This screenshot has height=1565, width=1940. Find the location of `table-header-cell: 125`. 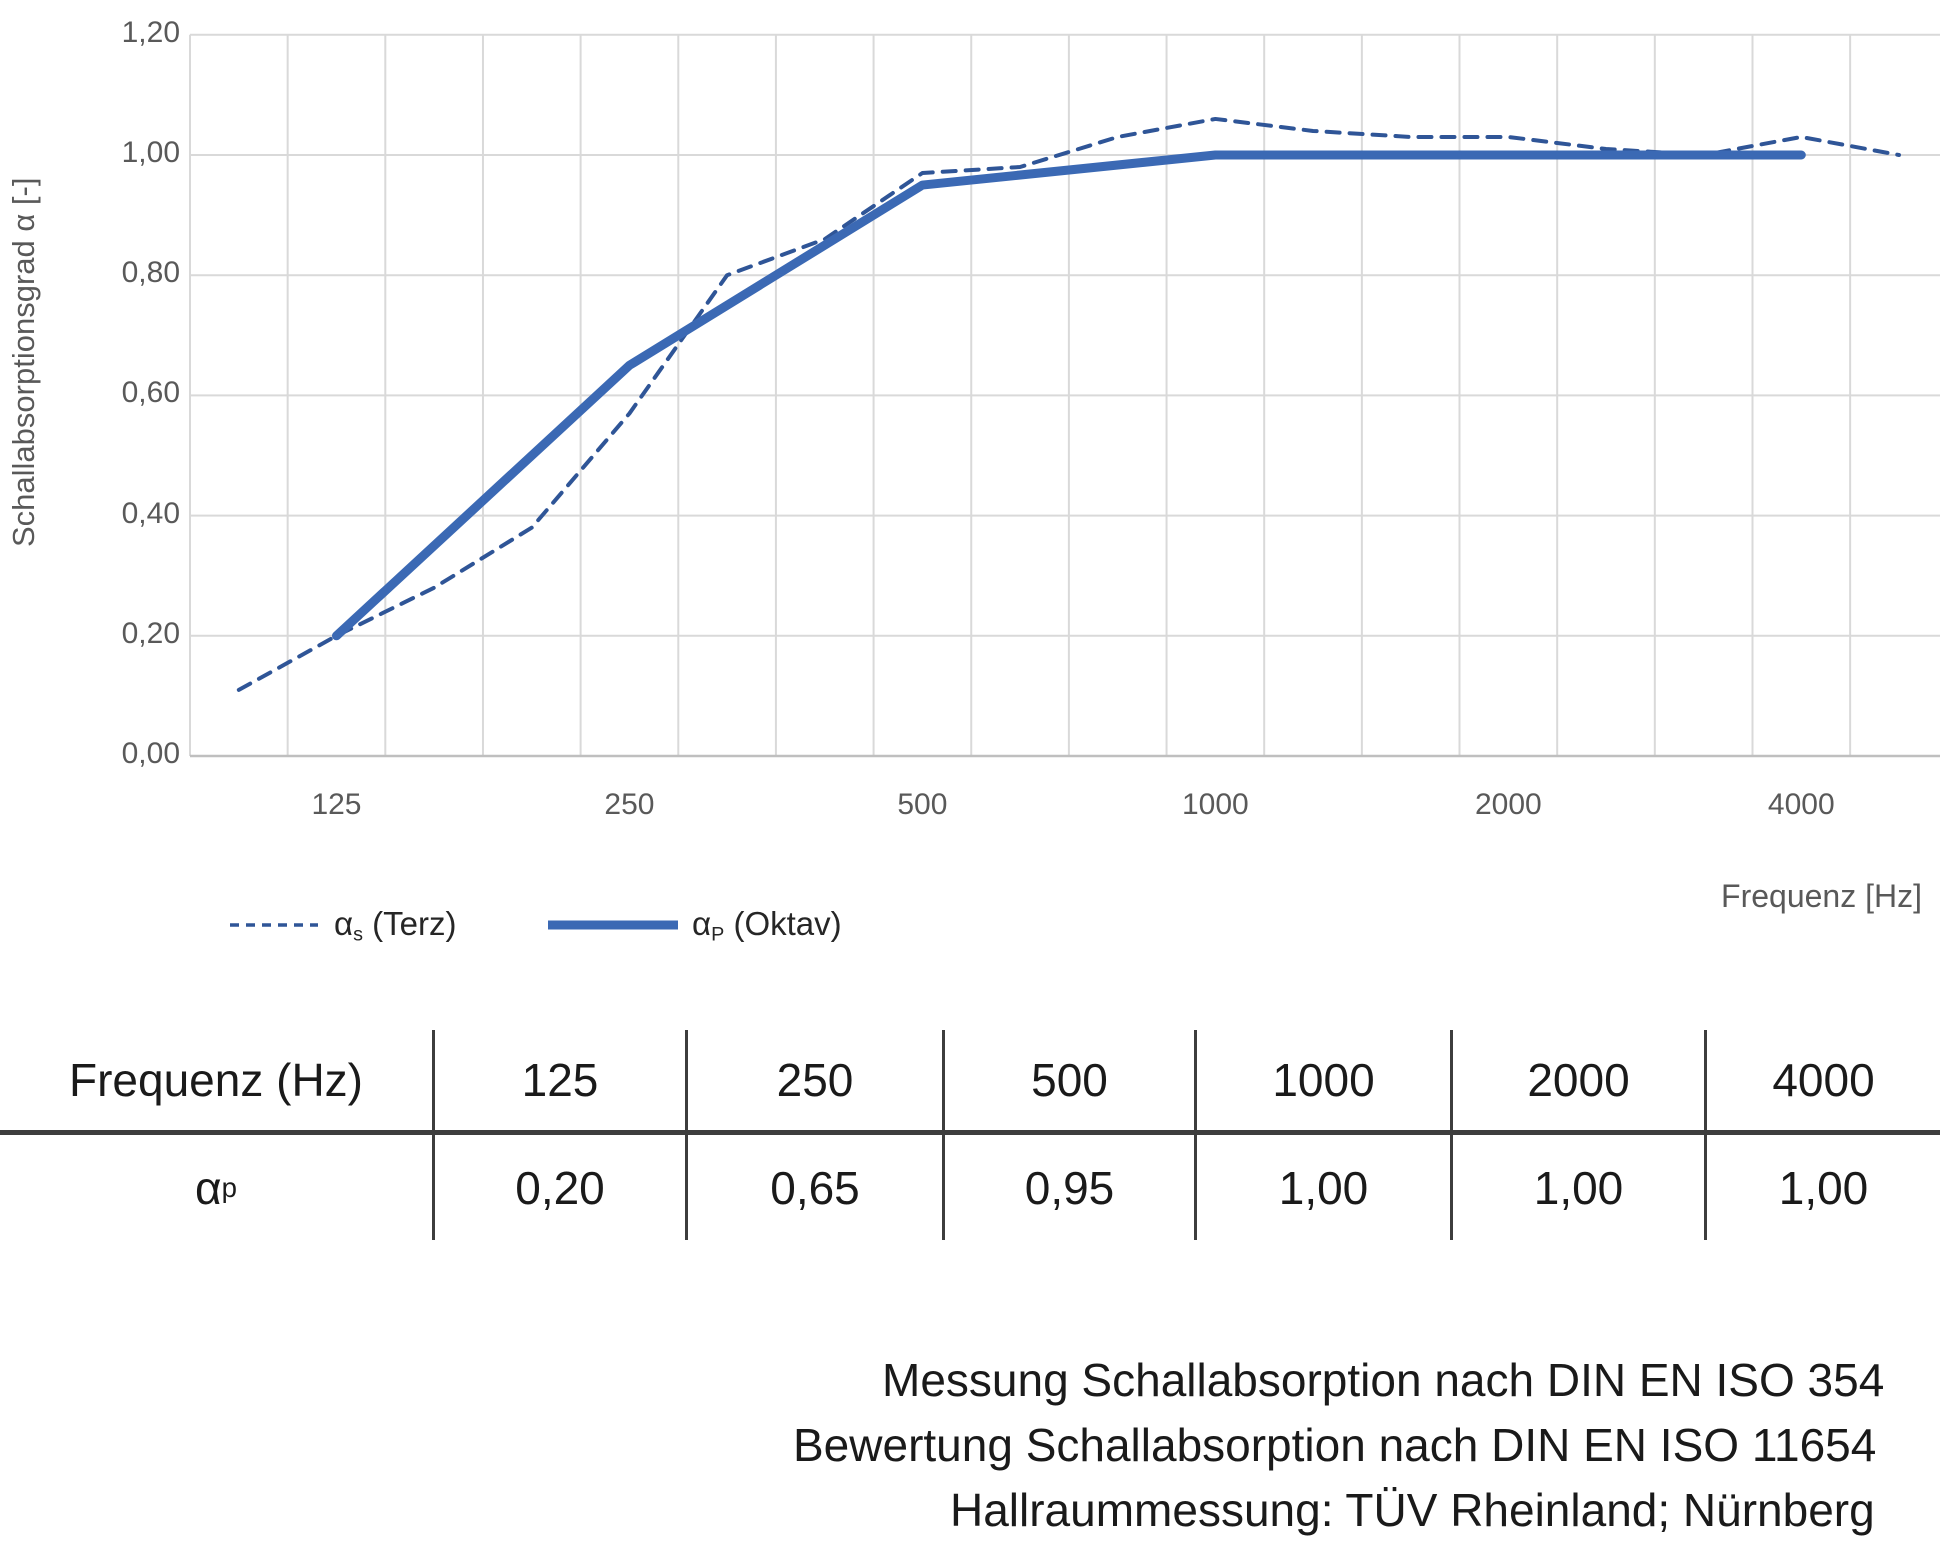

table-header-cell: 125 is located at coordinates (558, 1080).